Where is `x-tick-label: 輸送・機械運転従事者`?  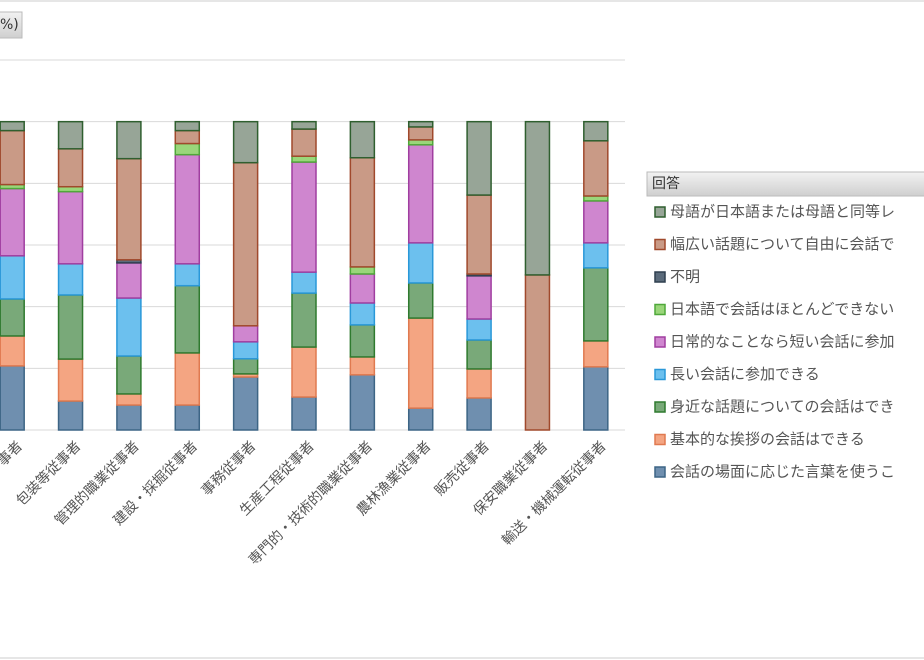
x-tick-label: 輸送・機械運転従事者 is located at coordinates (554, 493).